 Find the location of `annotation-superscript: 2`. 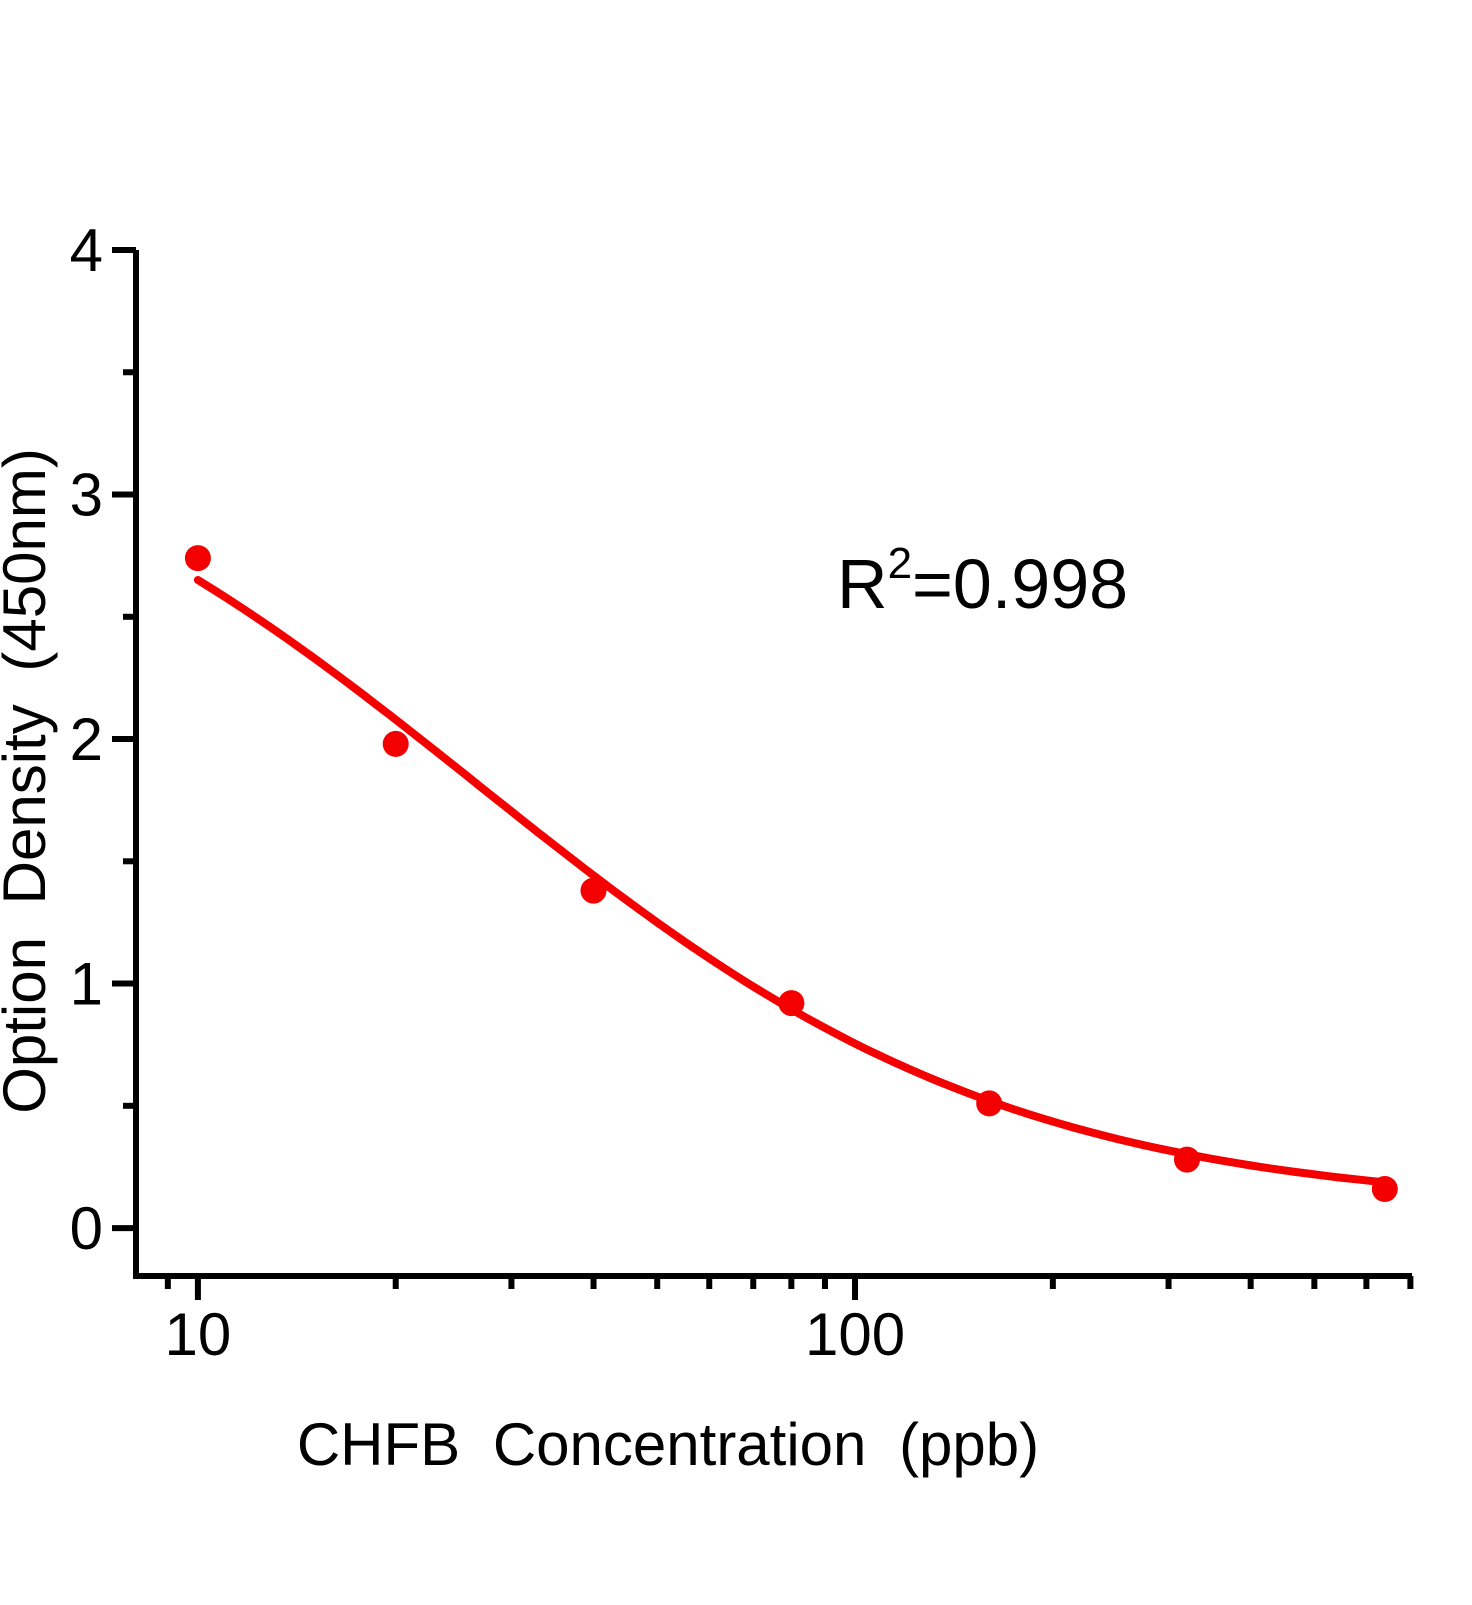

annotation-superscript: 2 is located at coordinates (900, 563).